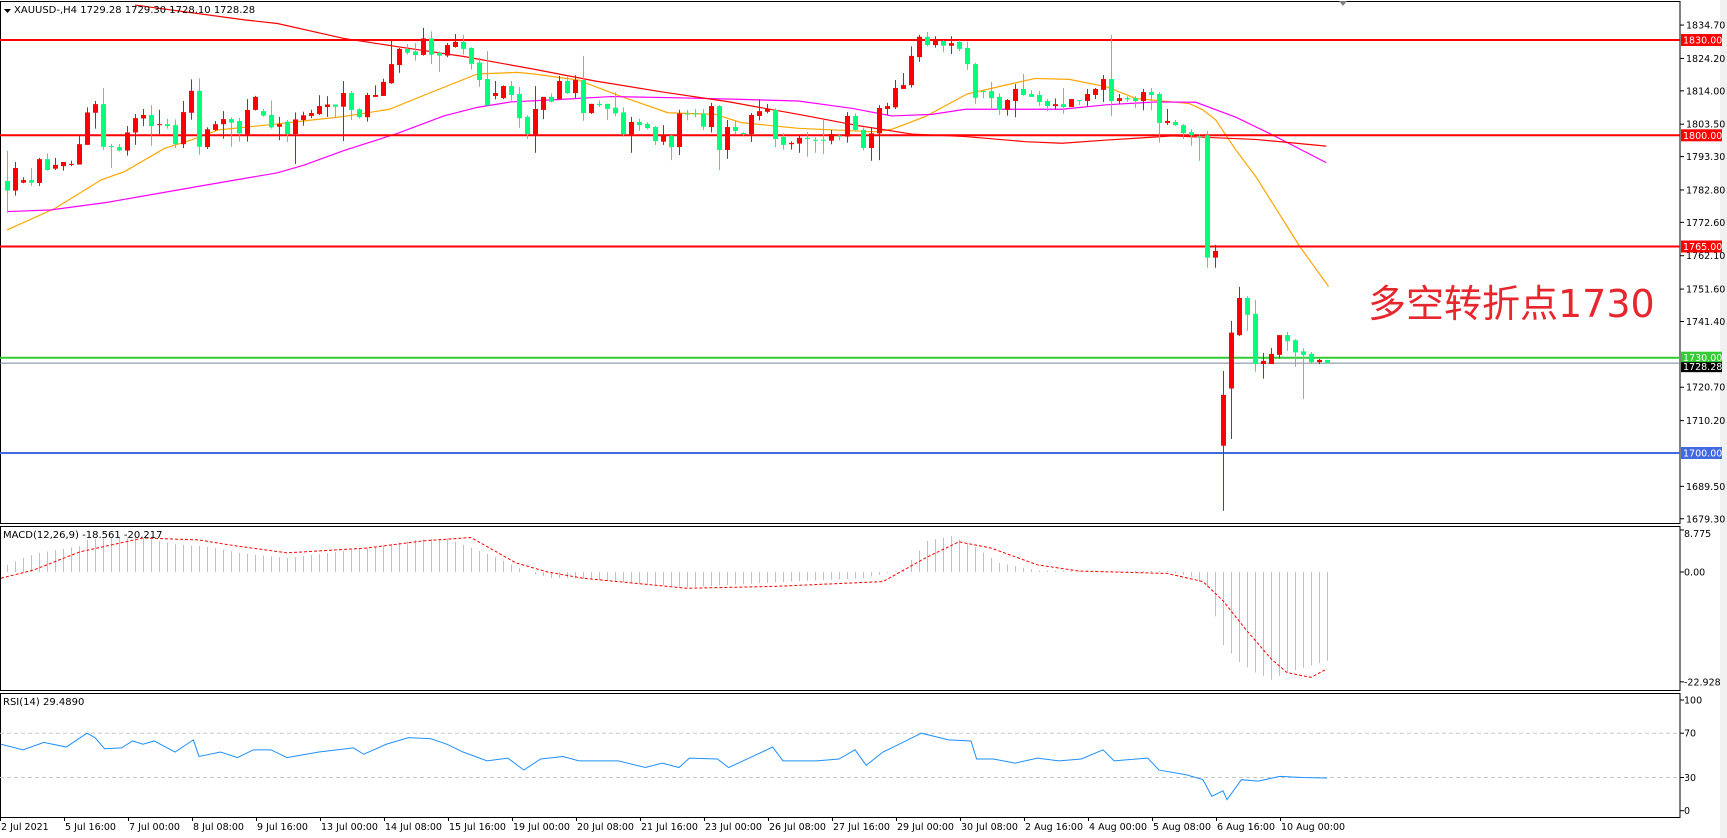 The height and width of the screenshot is (838, 1727). What do you see at coordinates (7, 11) in the screenshot?
I see `dropdown-triangle-icon` at bounding box center [7, 11].